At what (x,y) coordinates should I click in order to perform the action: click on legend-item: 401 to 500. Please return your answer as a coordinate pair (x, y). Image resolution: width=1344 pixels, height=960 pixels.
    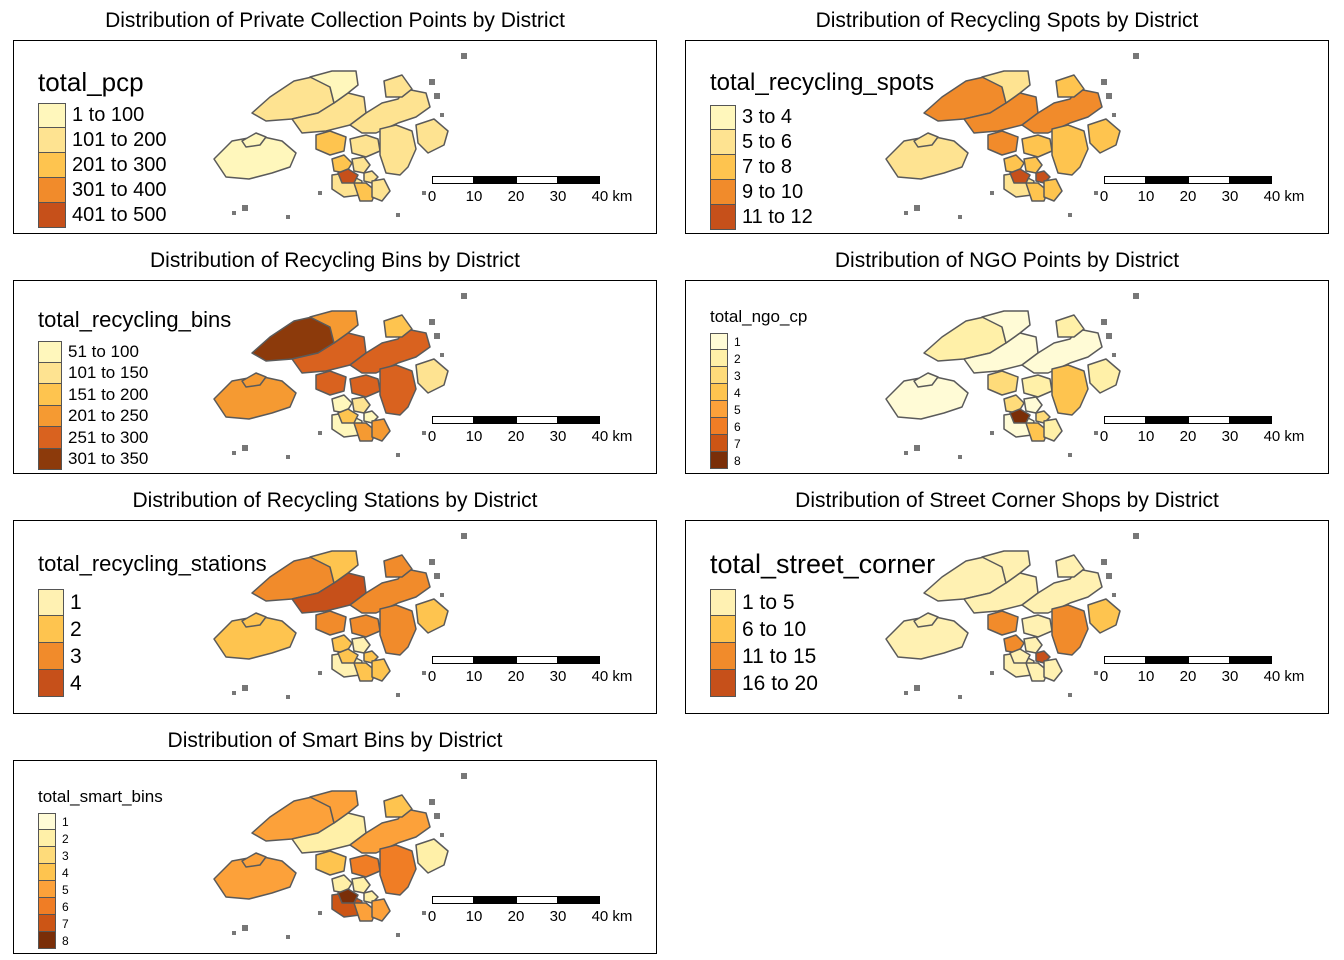
    Looking at the image, I should click on (102, 215).